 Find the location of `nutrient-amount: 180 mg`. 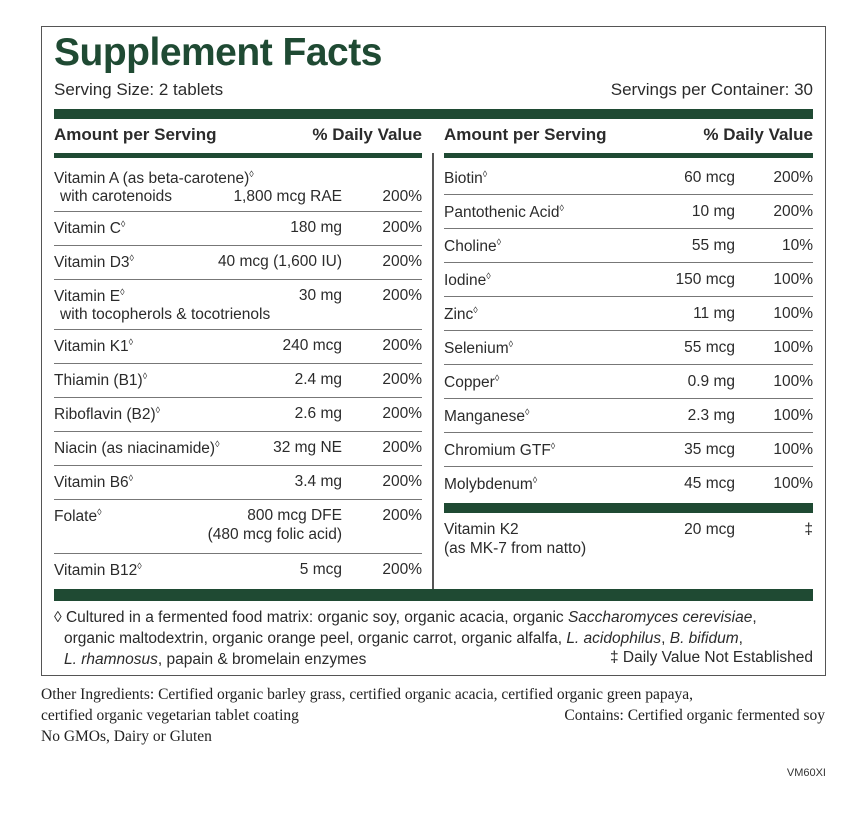

nutrient-amount: 180 mg is located at coordinates (316, 227).